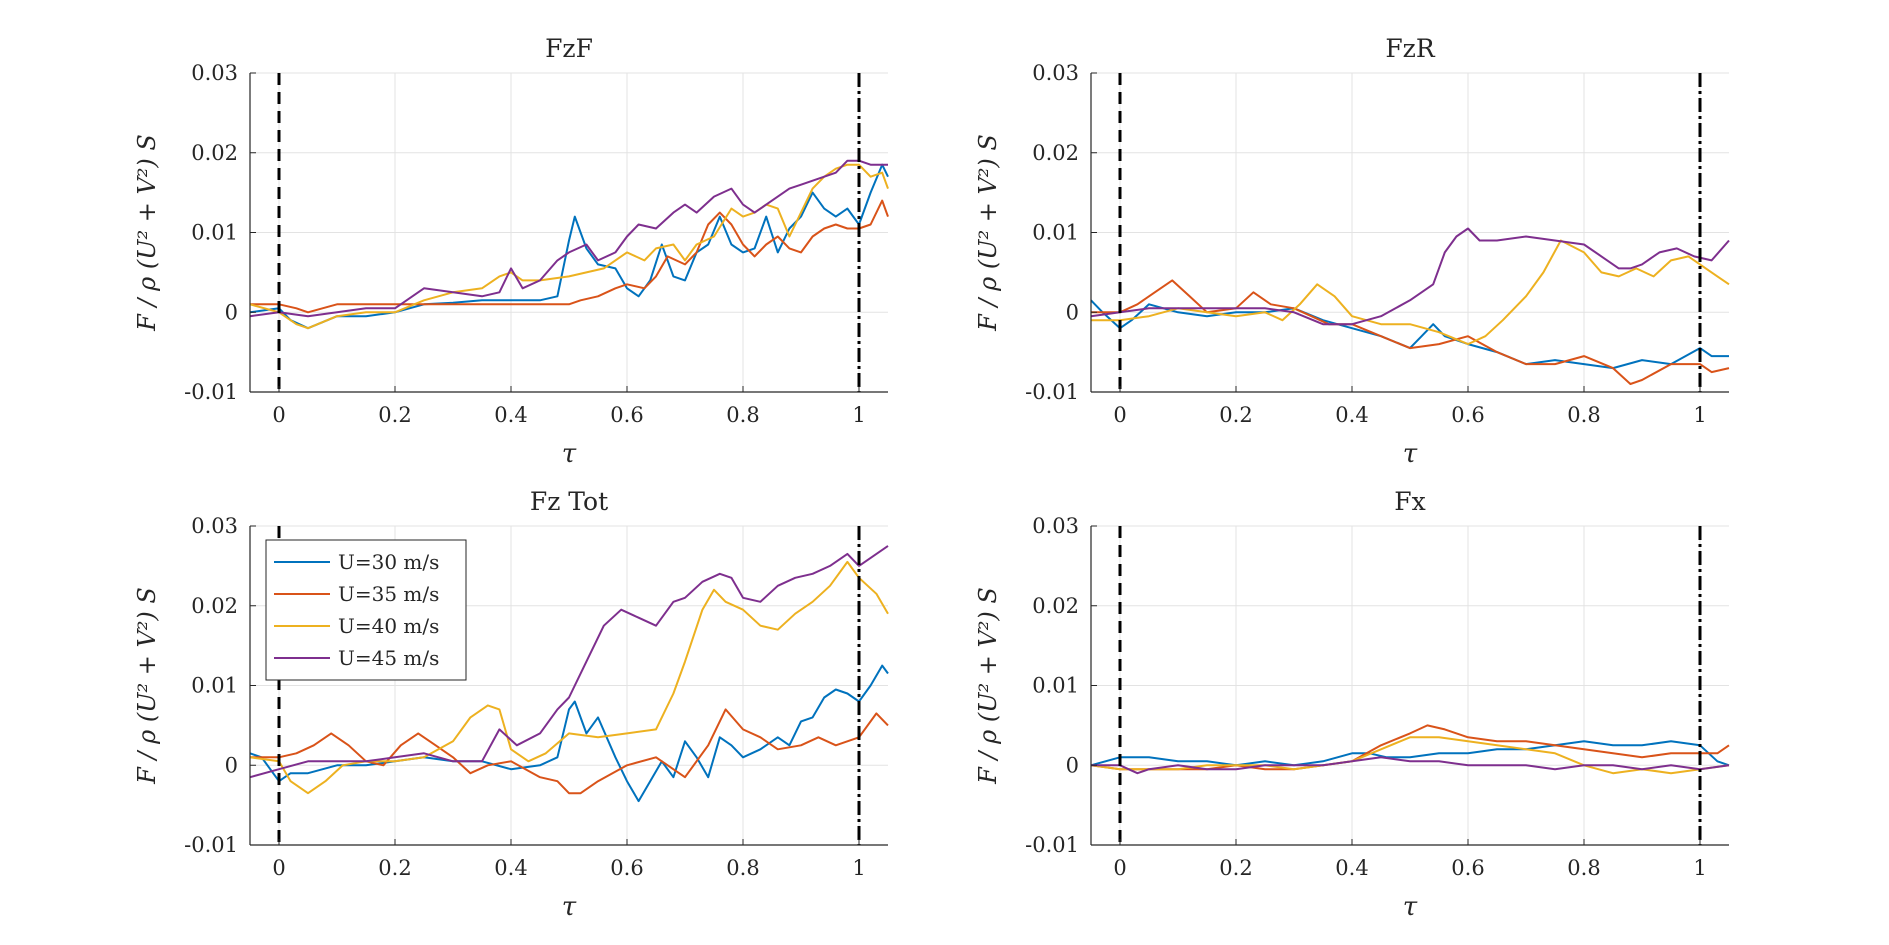  What do you see at coordinates (569, 501) in the screenshot?
I see `chart-title: Fz Tot` at bounding box center [569, 501].